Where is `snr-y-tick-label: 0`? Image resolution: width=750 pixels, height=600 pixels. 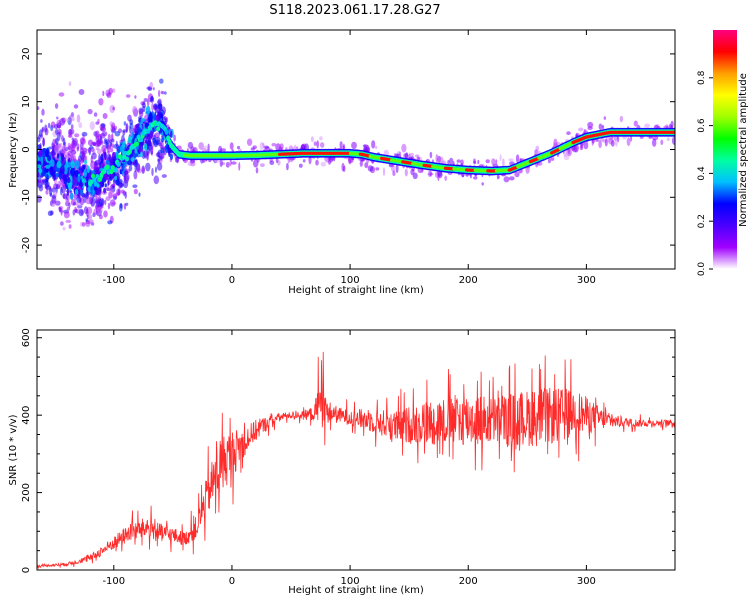
snr-y-tick-label: 0 is located at coordinates (26, 570).